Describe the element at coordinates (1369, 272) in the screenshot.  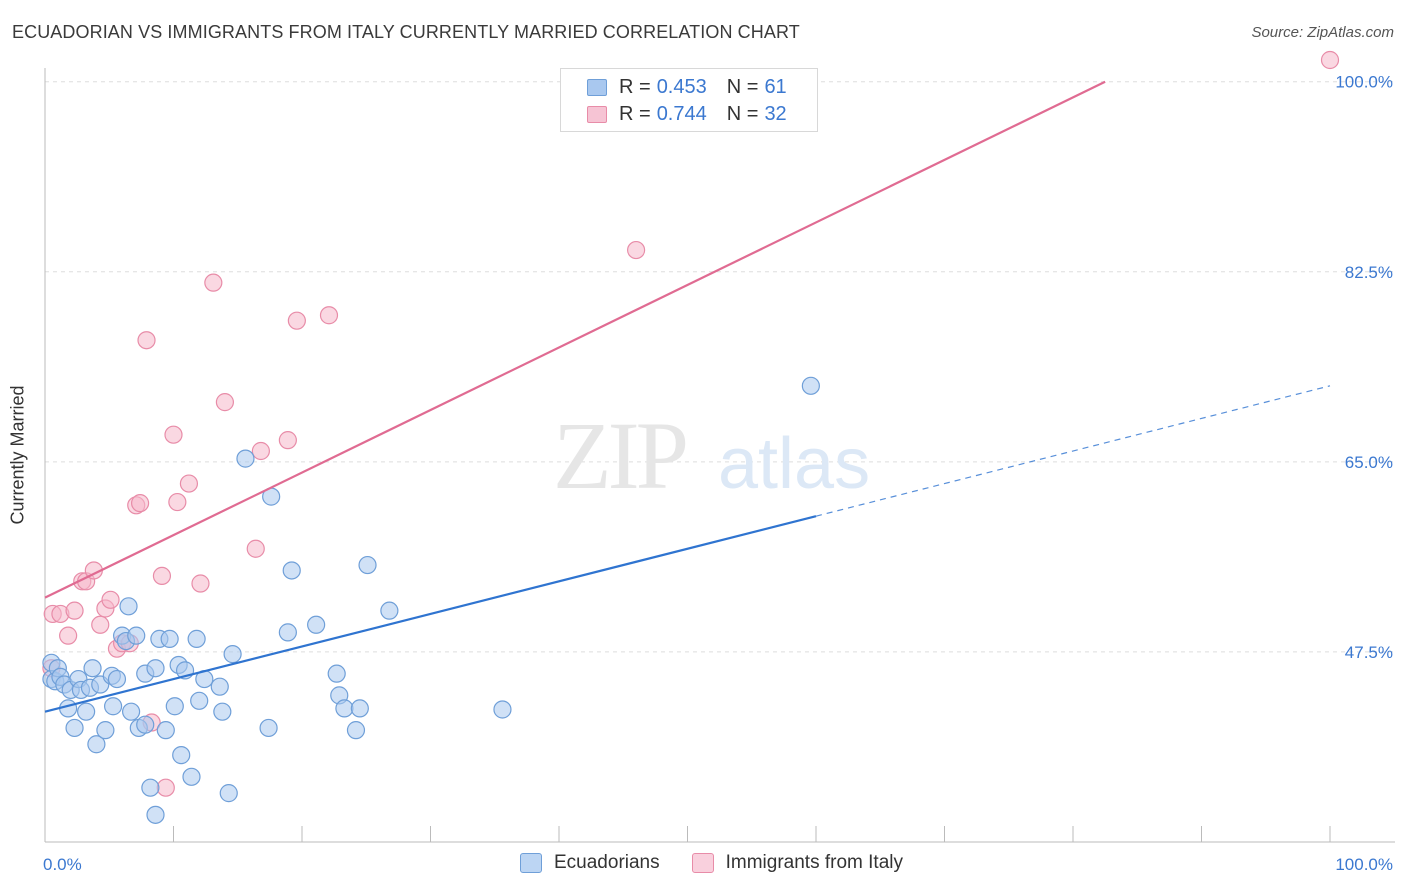
I see `y-tick-label: 82.5%` at that location.